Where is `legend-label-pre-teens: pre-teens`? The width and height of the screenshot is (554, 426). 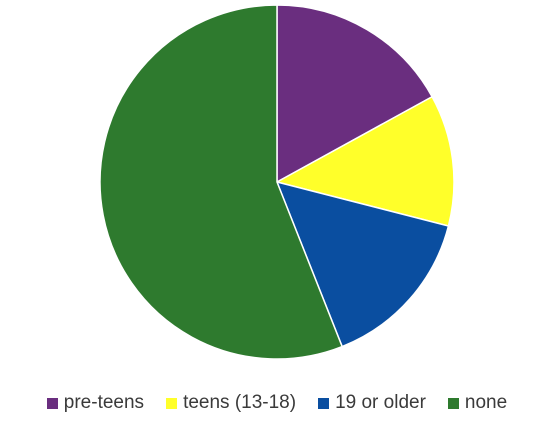
legend-label-pre-teens: pre-teens is located at coordinates (104, 402).